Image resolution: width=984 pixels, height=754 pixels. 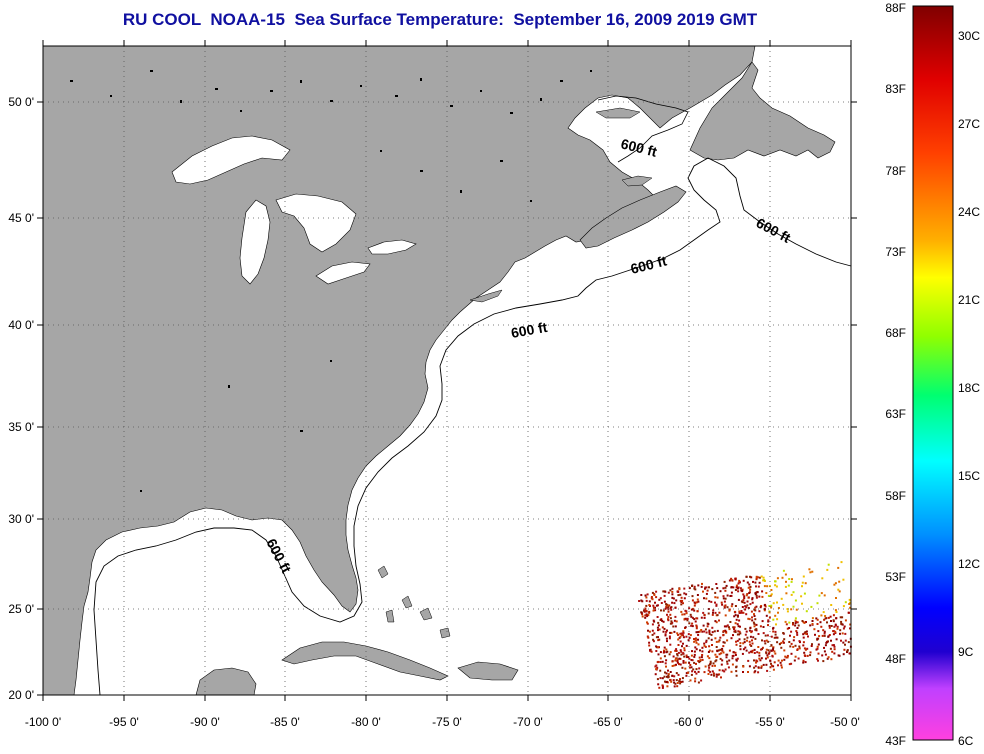 What do you see at coordinates (365, 661) in the screenshot?
I see `cuba-land` at bounding box center [365, 661].